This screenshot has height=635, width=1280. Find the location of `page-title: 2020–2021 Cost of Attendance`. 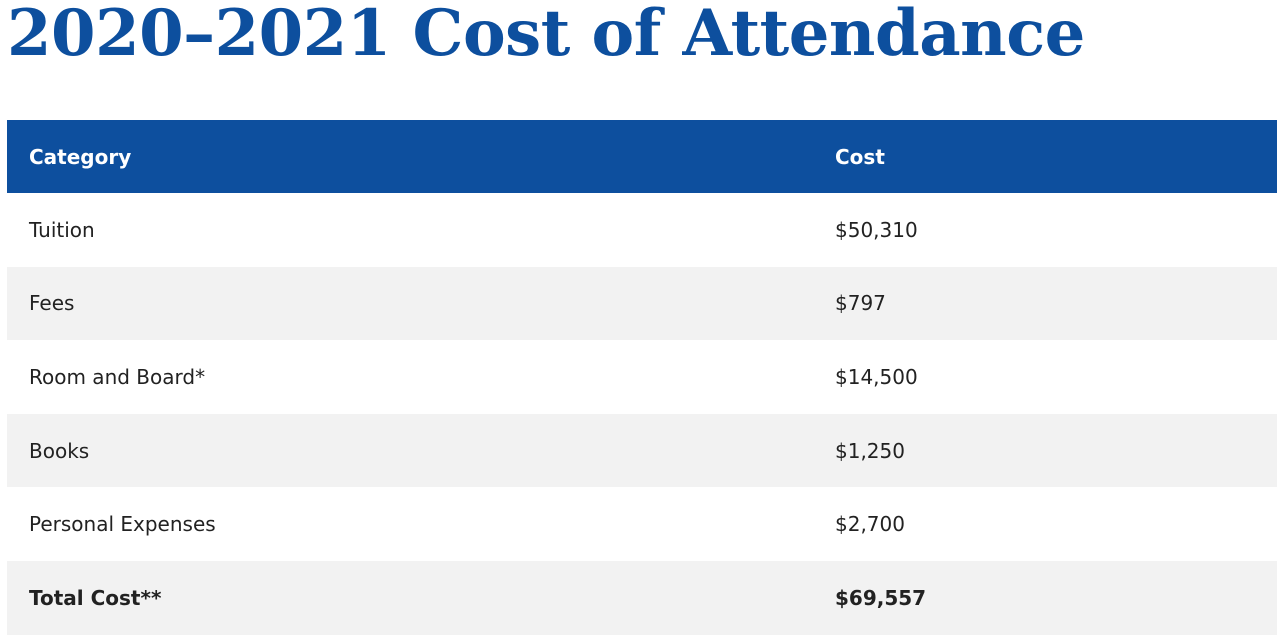

page-title: 2020–2021 Cost of Attendance is located at coordinates (546, 35).